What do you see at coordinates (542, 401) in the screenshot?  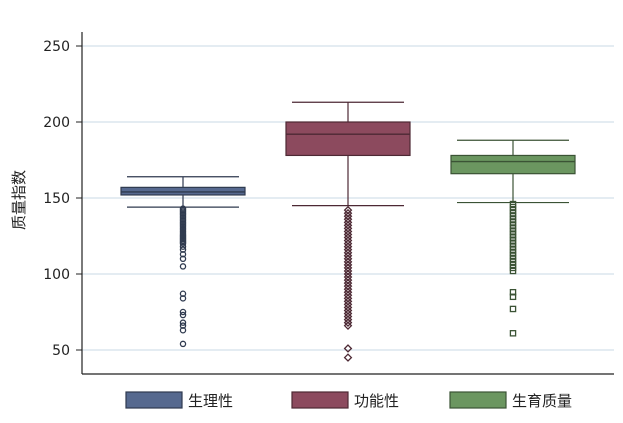 I see `legend-label: 生育质量` at bounding box center [542, 401].